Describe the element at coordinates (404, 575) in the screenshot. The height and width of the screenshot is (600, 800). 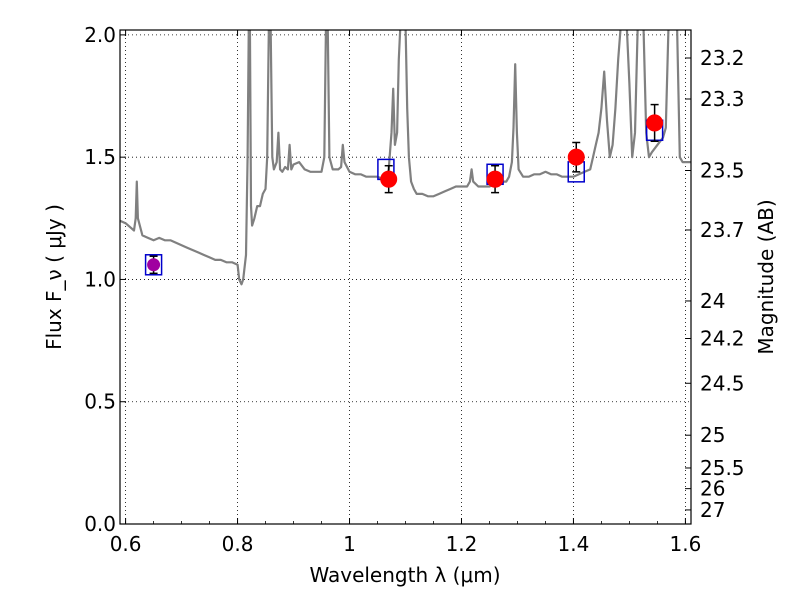
I see `x-axis-label: Wavelength λ (μm)` at that location.